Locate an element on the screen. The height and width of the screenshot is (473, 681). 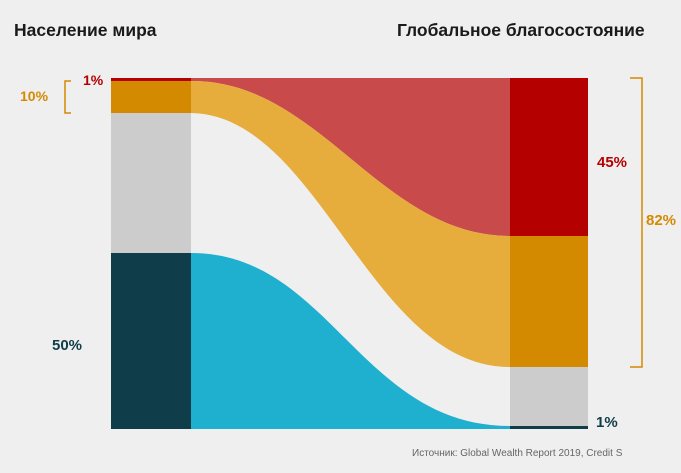
label-bottom50-population: 50% is located at coordinates (67, 345).